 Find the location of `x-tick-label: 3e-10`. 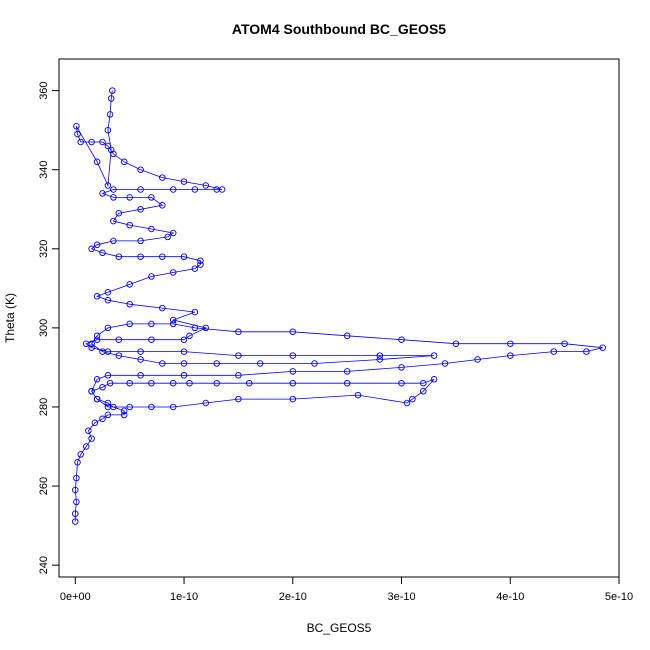

x-tick-label: 3e-10 is located at coordinates (401, 597).